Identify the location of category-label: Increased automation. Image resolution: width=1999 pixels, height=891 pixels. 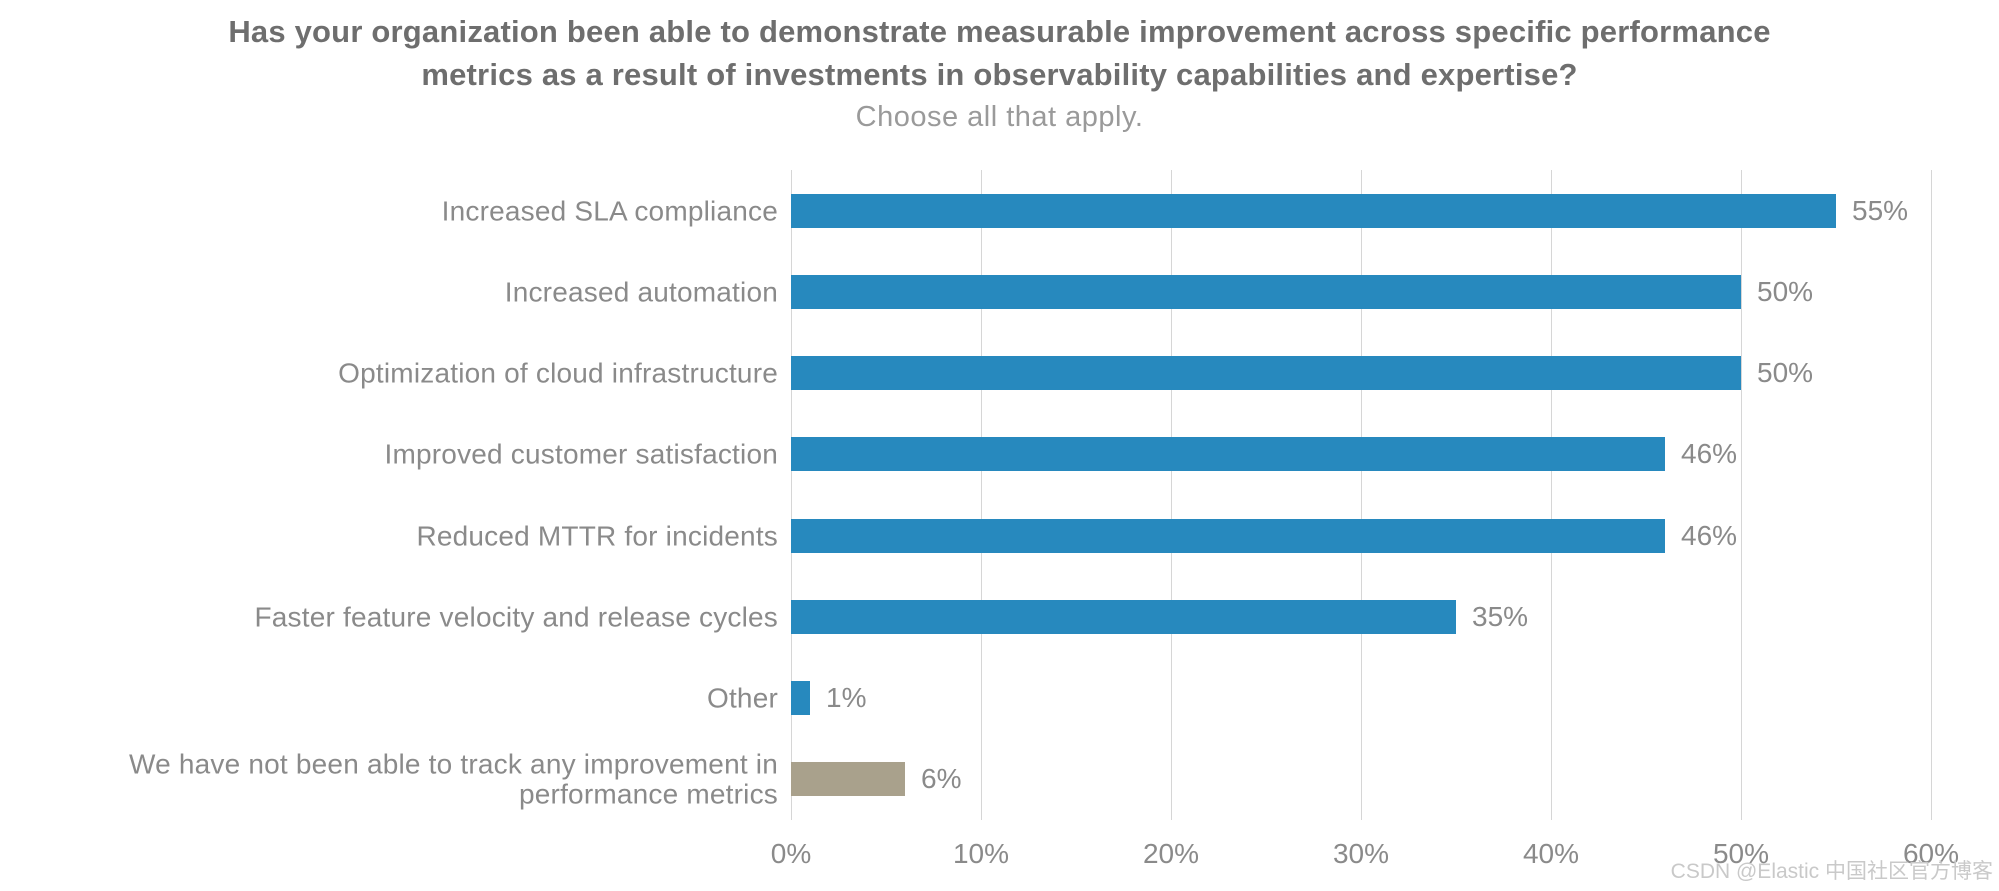
(641, 292).